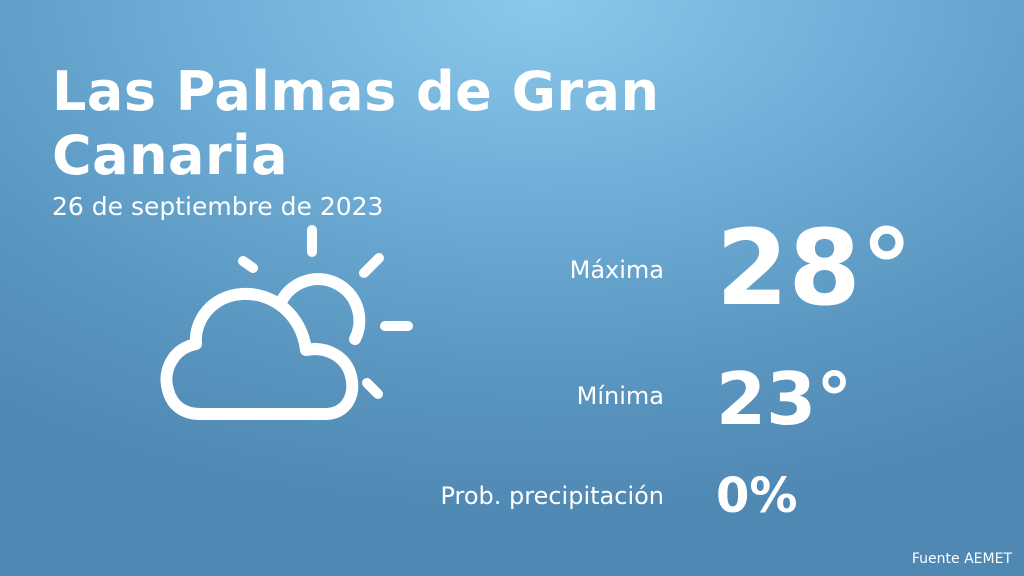 The height and width of the screenshot is (576, 1024). Describe the element at coordinates (961, 559) in the screenshot. I see `source-credit: Fuente AEMET` at that location.